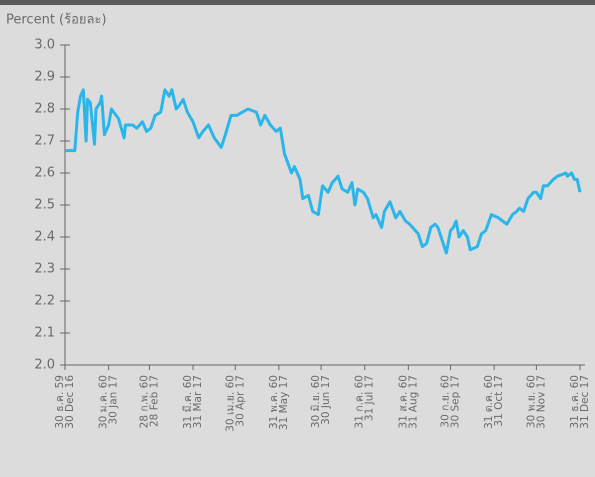 This screenshot has height=477, width=595. Describe the element at coordinates (446, 401) in the screenshot. I see `x-tick-label: 30 ก.ย. 60` at that location.